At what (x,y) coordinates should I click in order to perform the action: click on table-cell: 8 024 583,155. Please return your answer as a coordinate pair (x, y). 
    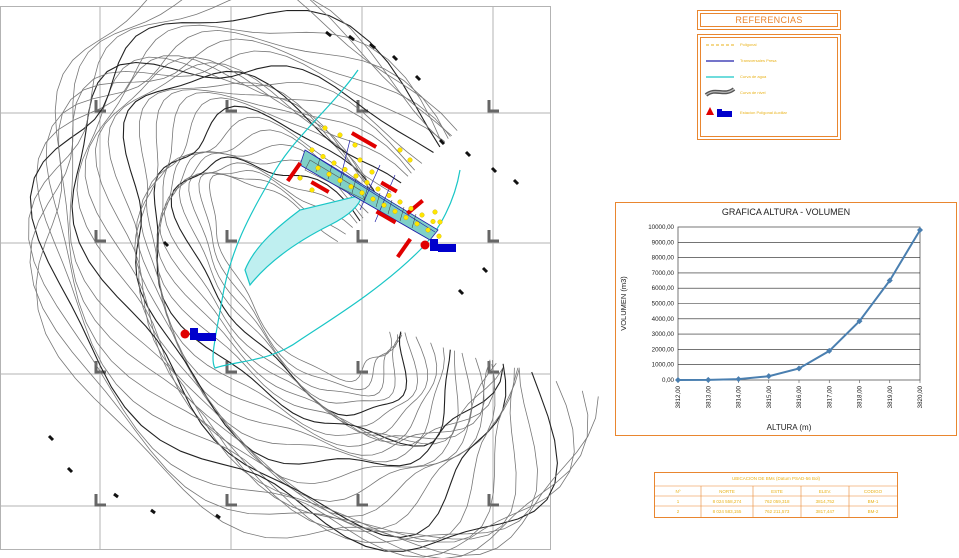
    Looking at the image, I should click on (727, 511).